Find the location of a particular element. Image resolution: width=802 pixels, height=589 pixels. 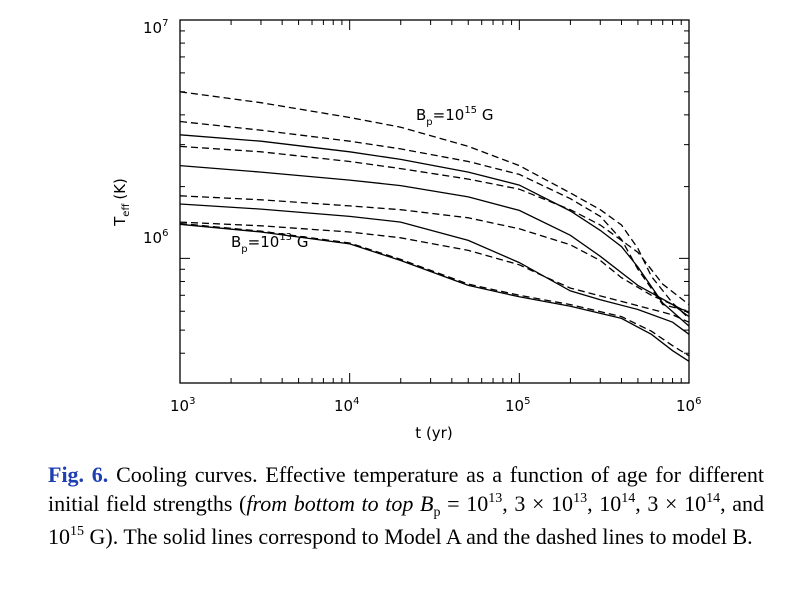

caption-text-5: , 10 is located at coordinates (604, 503).